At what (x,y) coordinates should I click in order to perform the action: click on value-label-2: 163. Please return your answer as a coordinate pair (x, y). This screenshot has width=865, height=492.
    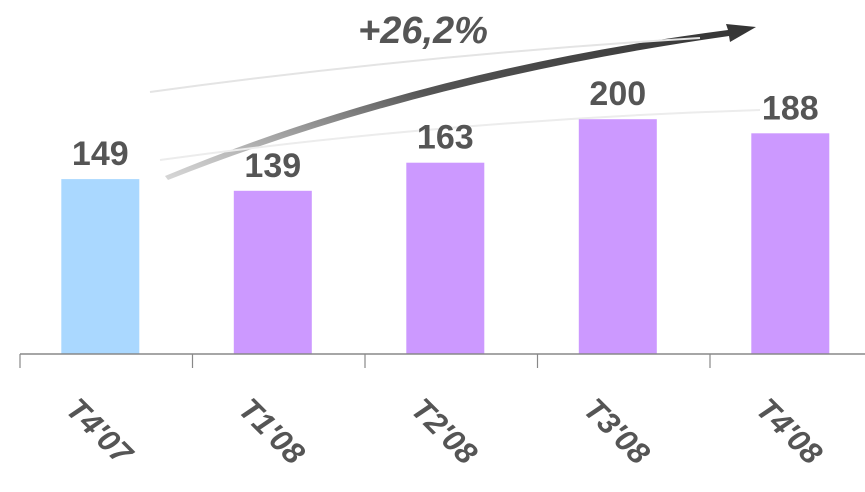
    Looking at the image, I should click on (445, 138).